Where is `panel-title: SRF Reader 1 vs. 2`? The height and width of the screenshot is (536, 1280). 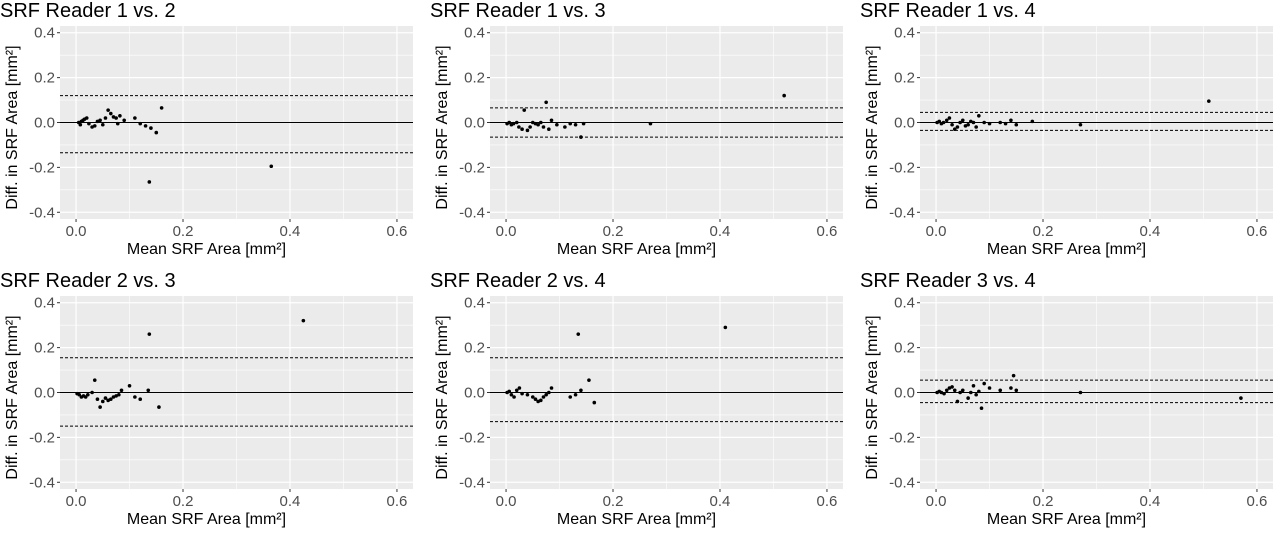 panel-title: SRF Reader 1 vs. 2 is located at coordinates (88, 11).